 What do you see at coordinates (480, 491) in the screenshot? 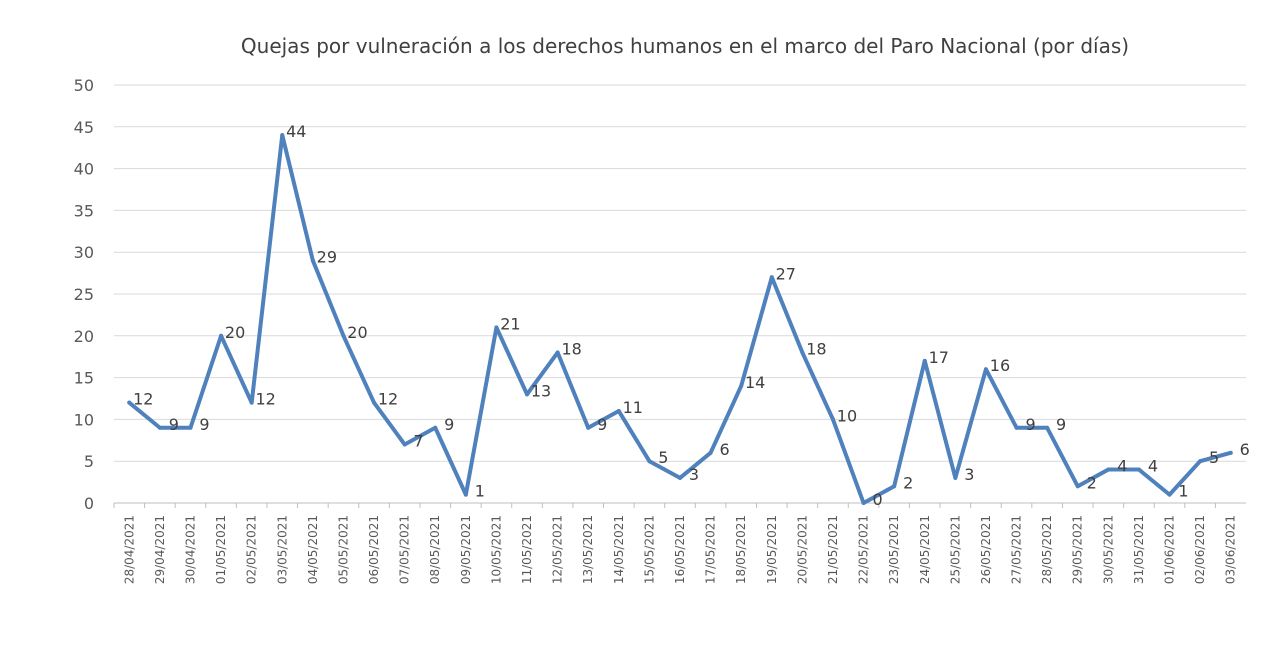
I see `data-label: 1` at bounding box center [480, 491].